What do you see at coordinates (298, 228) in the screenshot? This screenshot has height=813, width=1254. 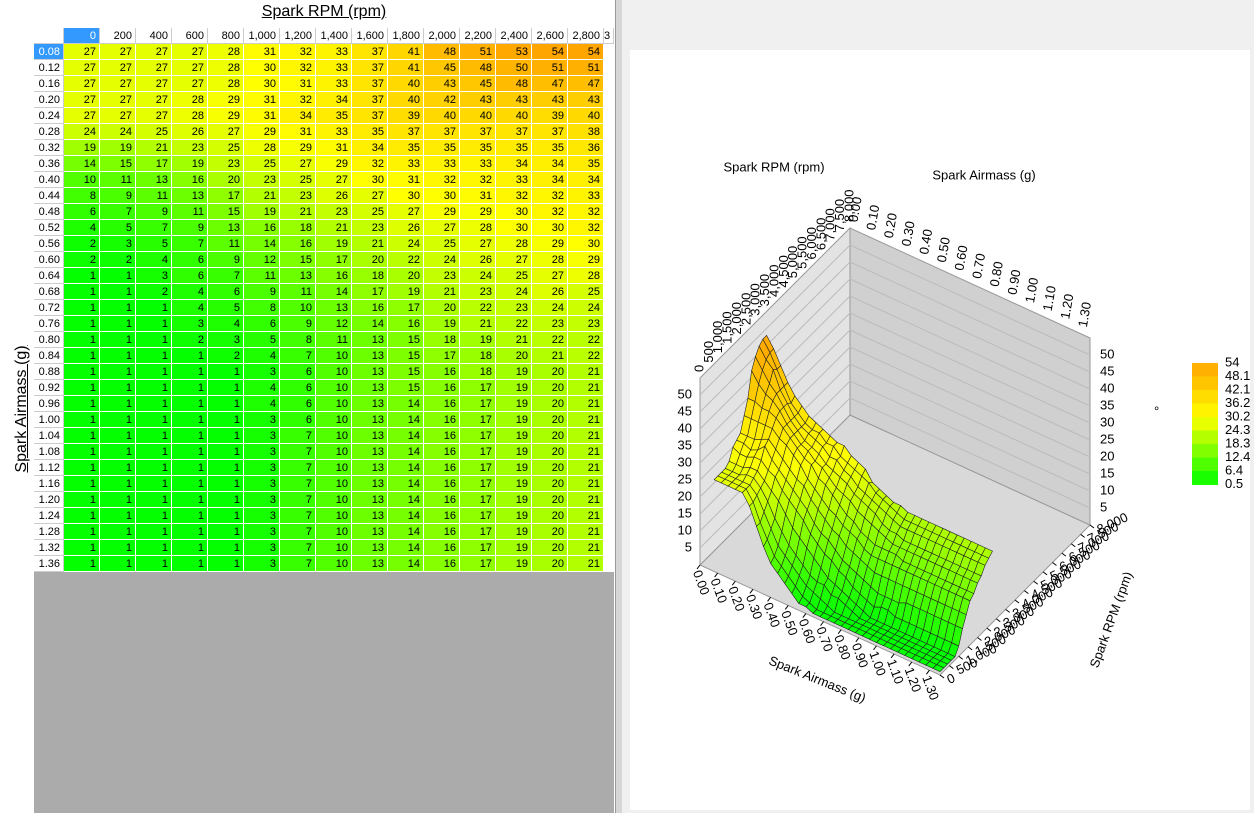 I see `table-cell: 18` at bounding box center [298, 228].